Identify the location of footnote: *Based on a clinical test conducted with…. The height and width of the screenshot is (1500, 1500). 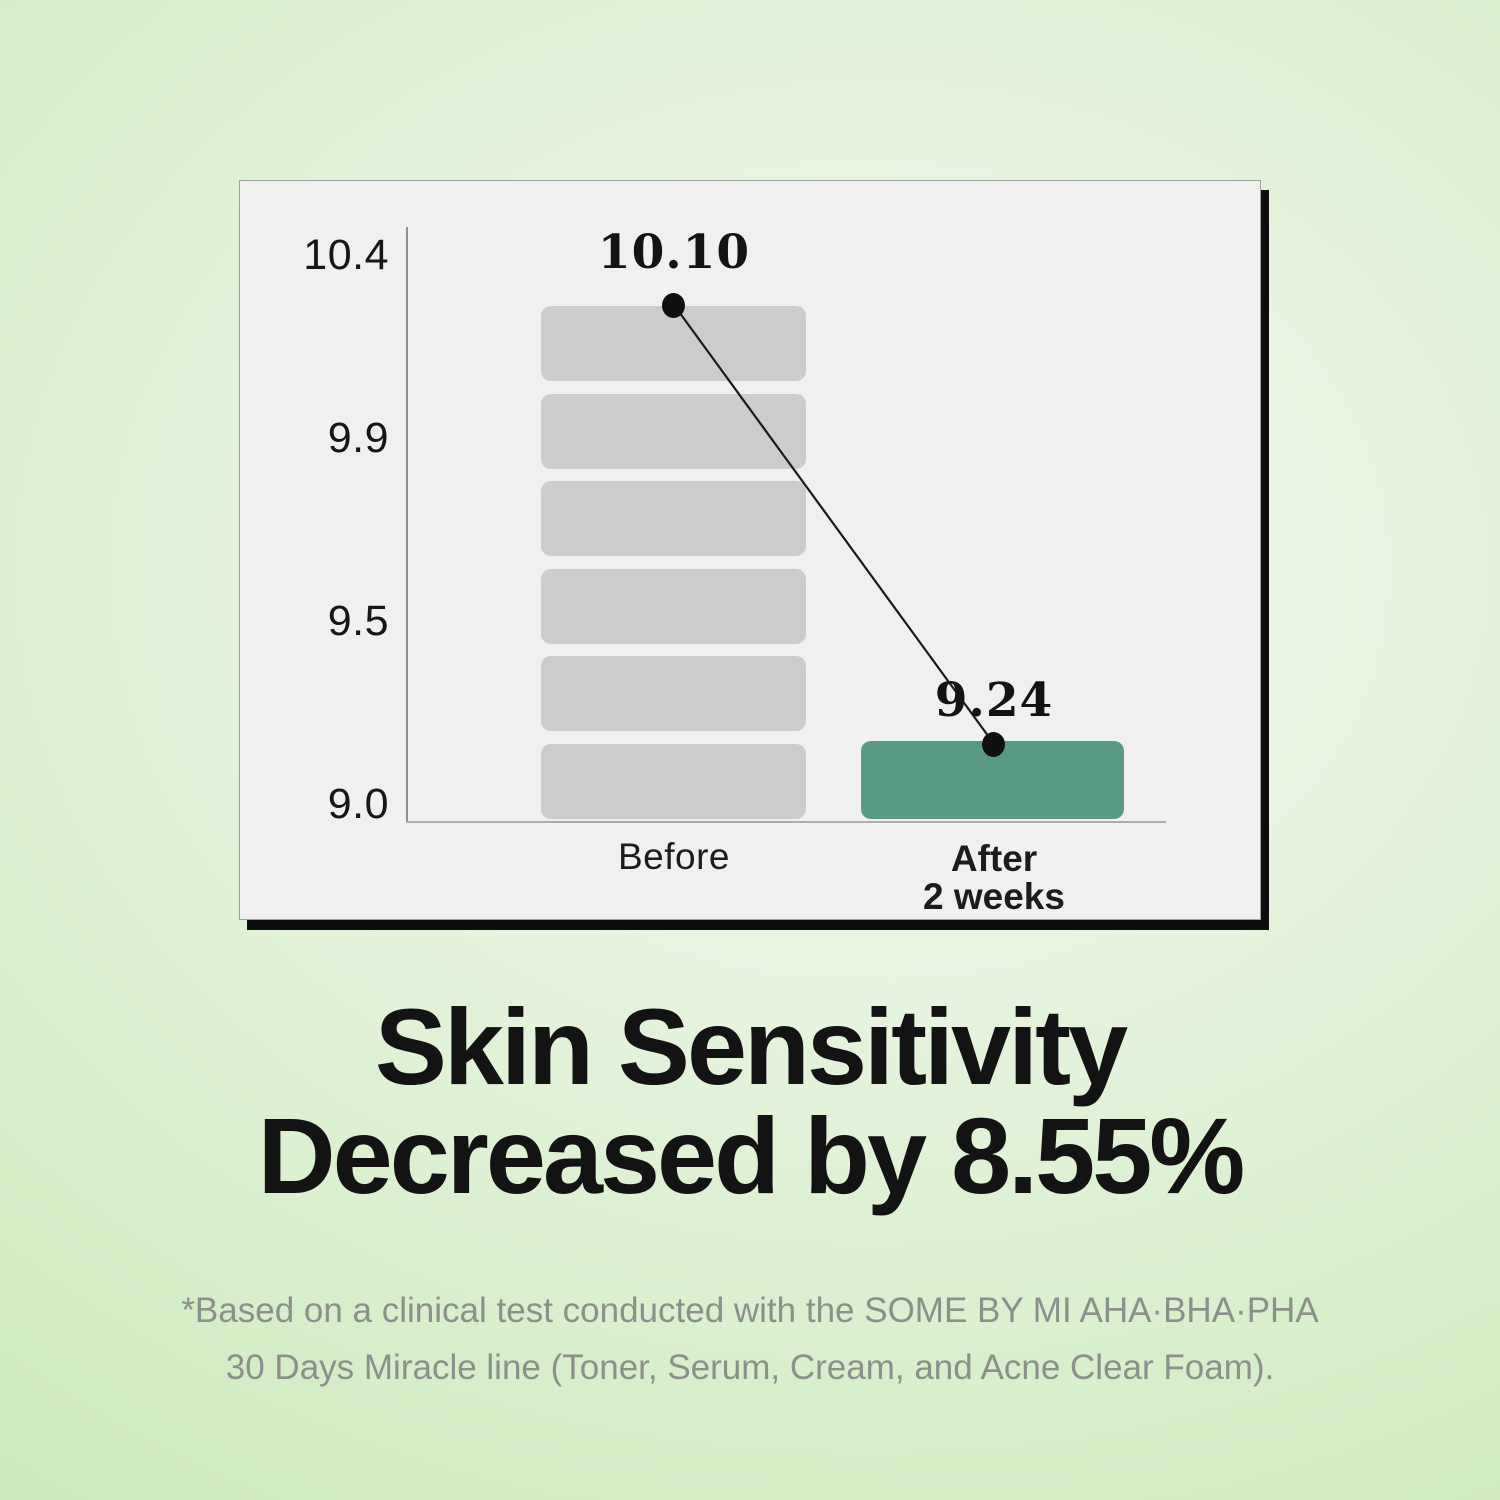
(750, 1339).